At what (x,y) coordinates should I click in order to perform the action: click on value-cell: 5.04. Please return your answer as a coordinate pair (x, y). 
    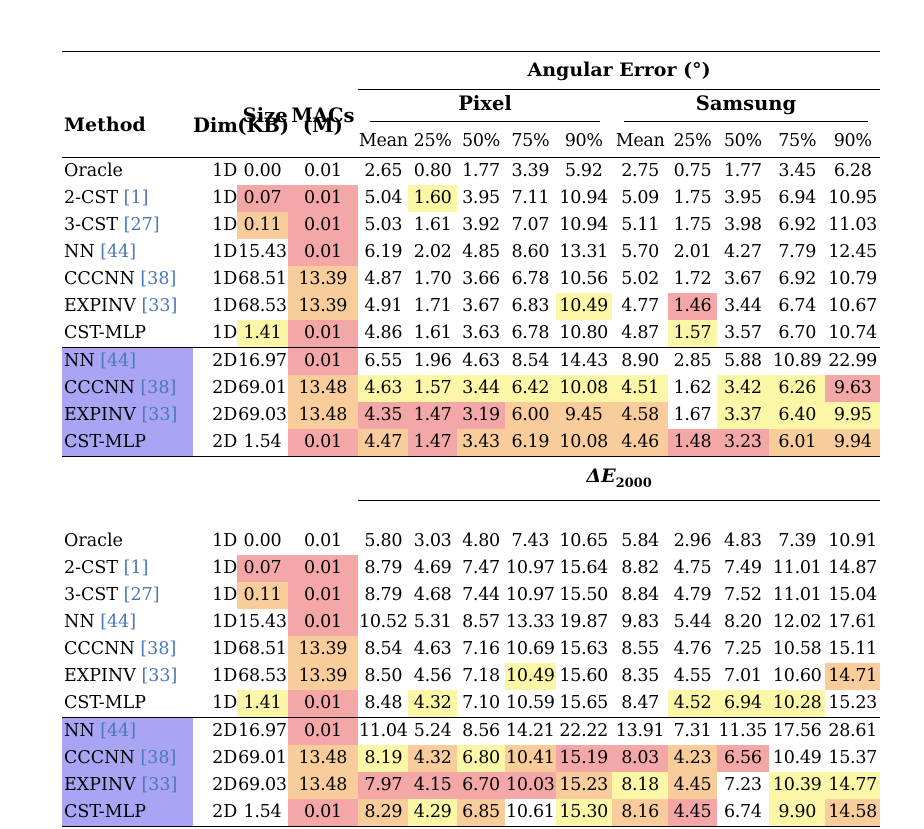
    Looking at the image, I should click on (383, 197).